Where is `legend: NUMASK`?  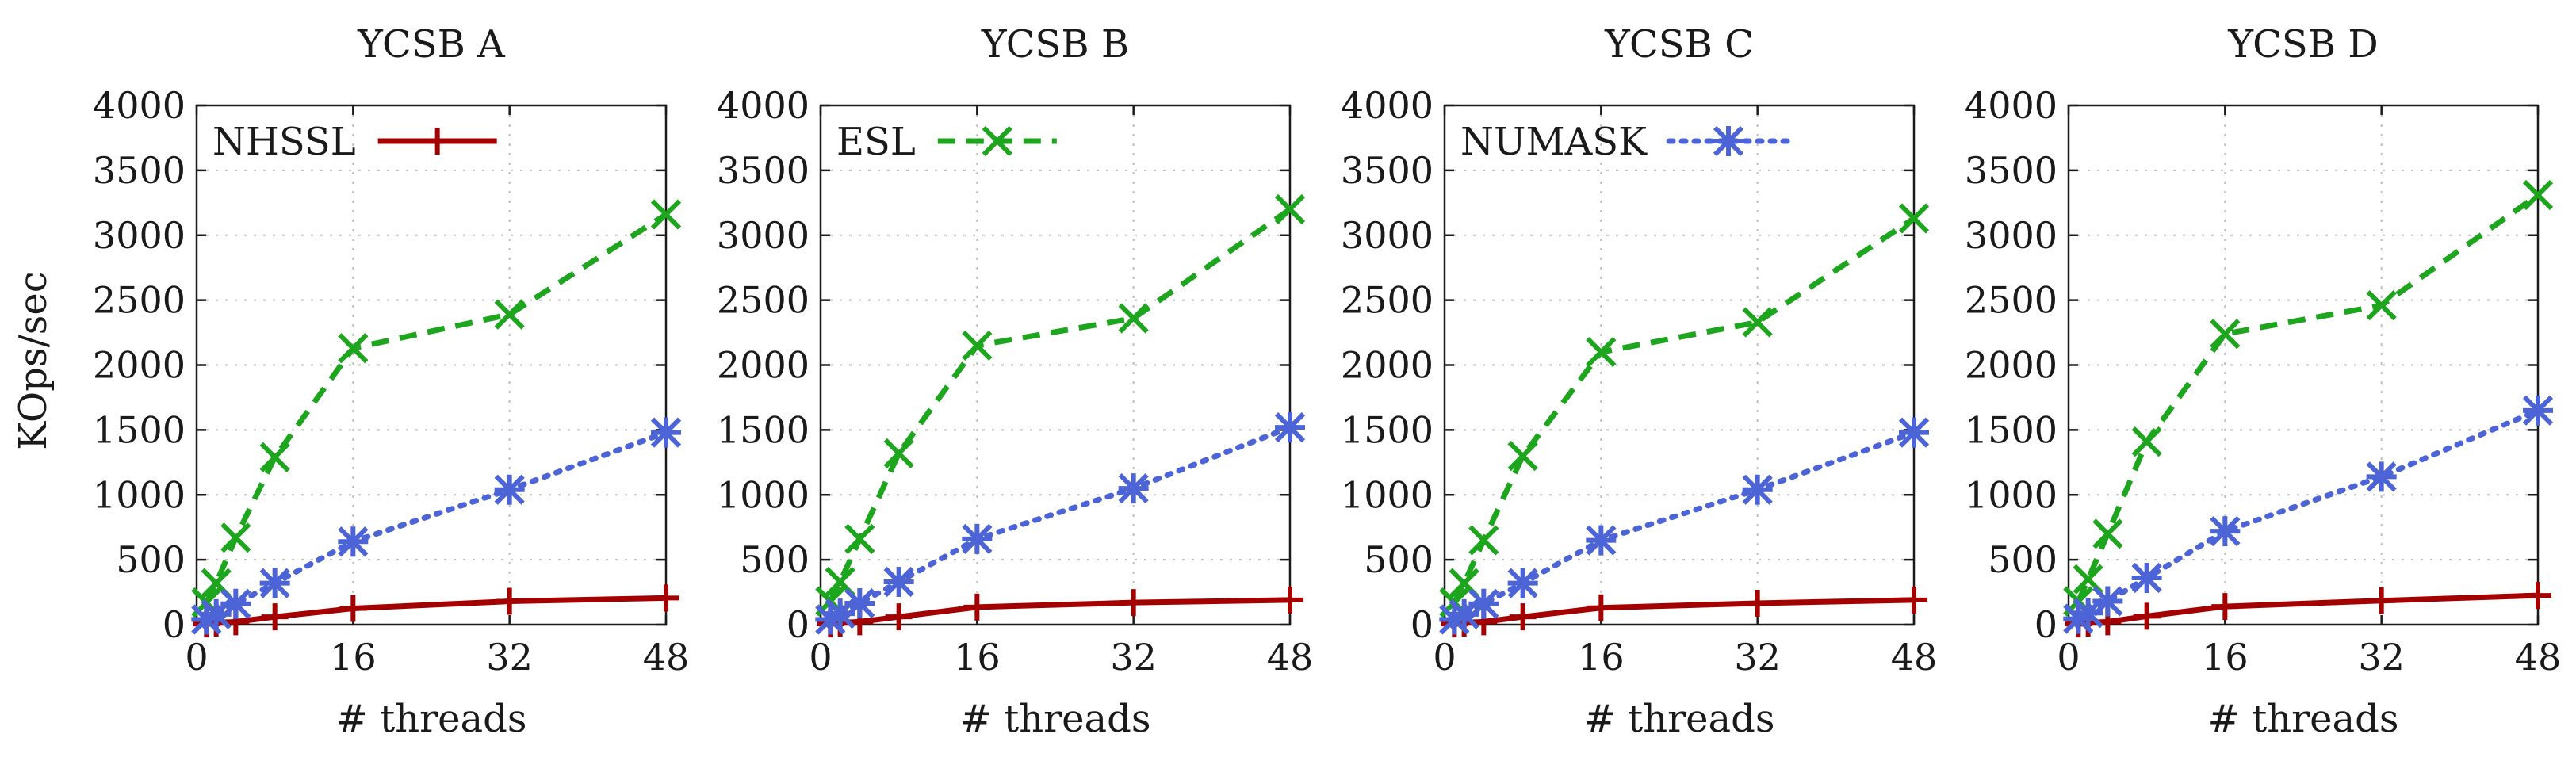
legend: NUMASK is located at coordinates (1625, 142).